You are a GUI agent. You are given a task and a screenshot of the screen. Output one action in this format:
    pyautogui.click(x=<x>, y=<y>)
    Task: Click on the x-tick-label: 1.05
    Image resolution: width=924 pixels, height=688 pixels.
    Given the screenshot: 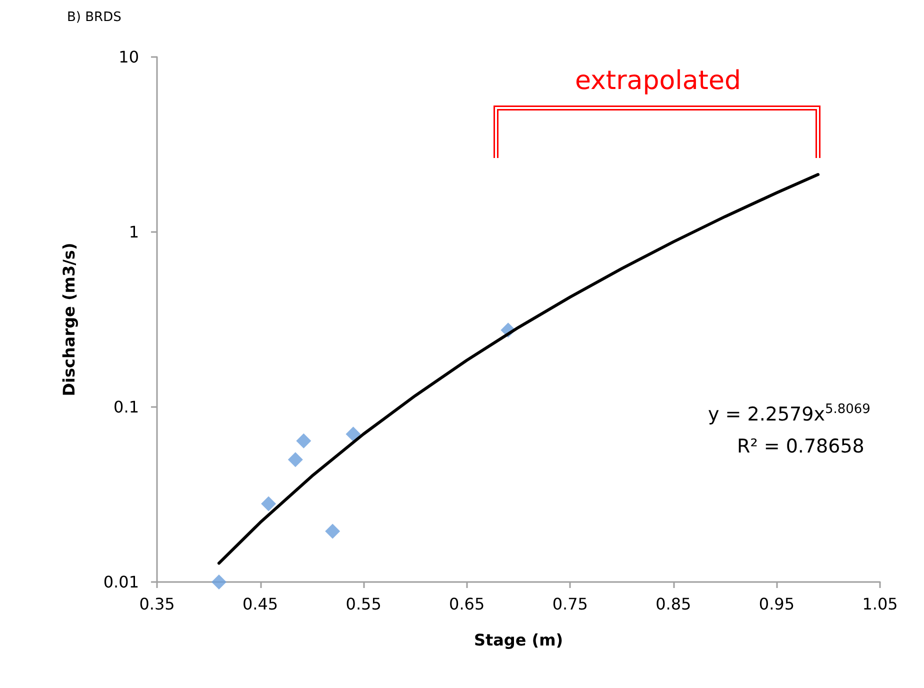 What is the action you would take?
    pyautogui.click(x=880, y=604)
    